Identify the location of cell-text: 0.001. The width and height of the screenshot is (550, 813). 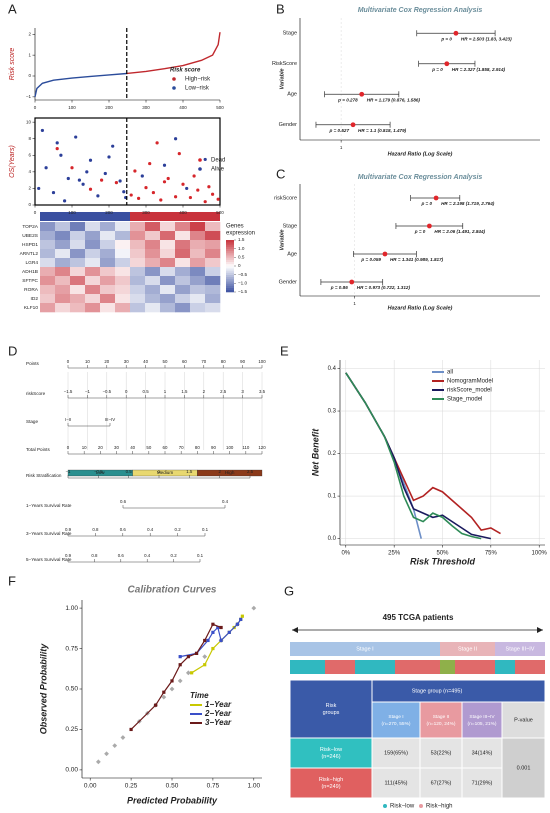
(524, 768).